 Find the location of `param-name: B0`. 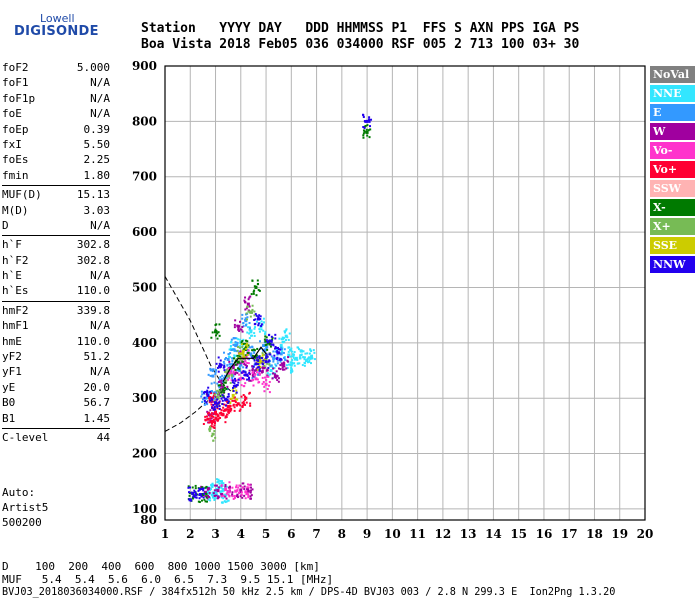

param-name: B0 is located at coordinates (9, 403).